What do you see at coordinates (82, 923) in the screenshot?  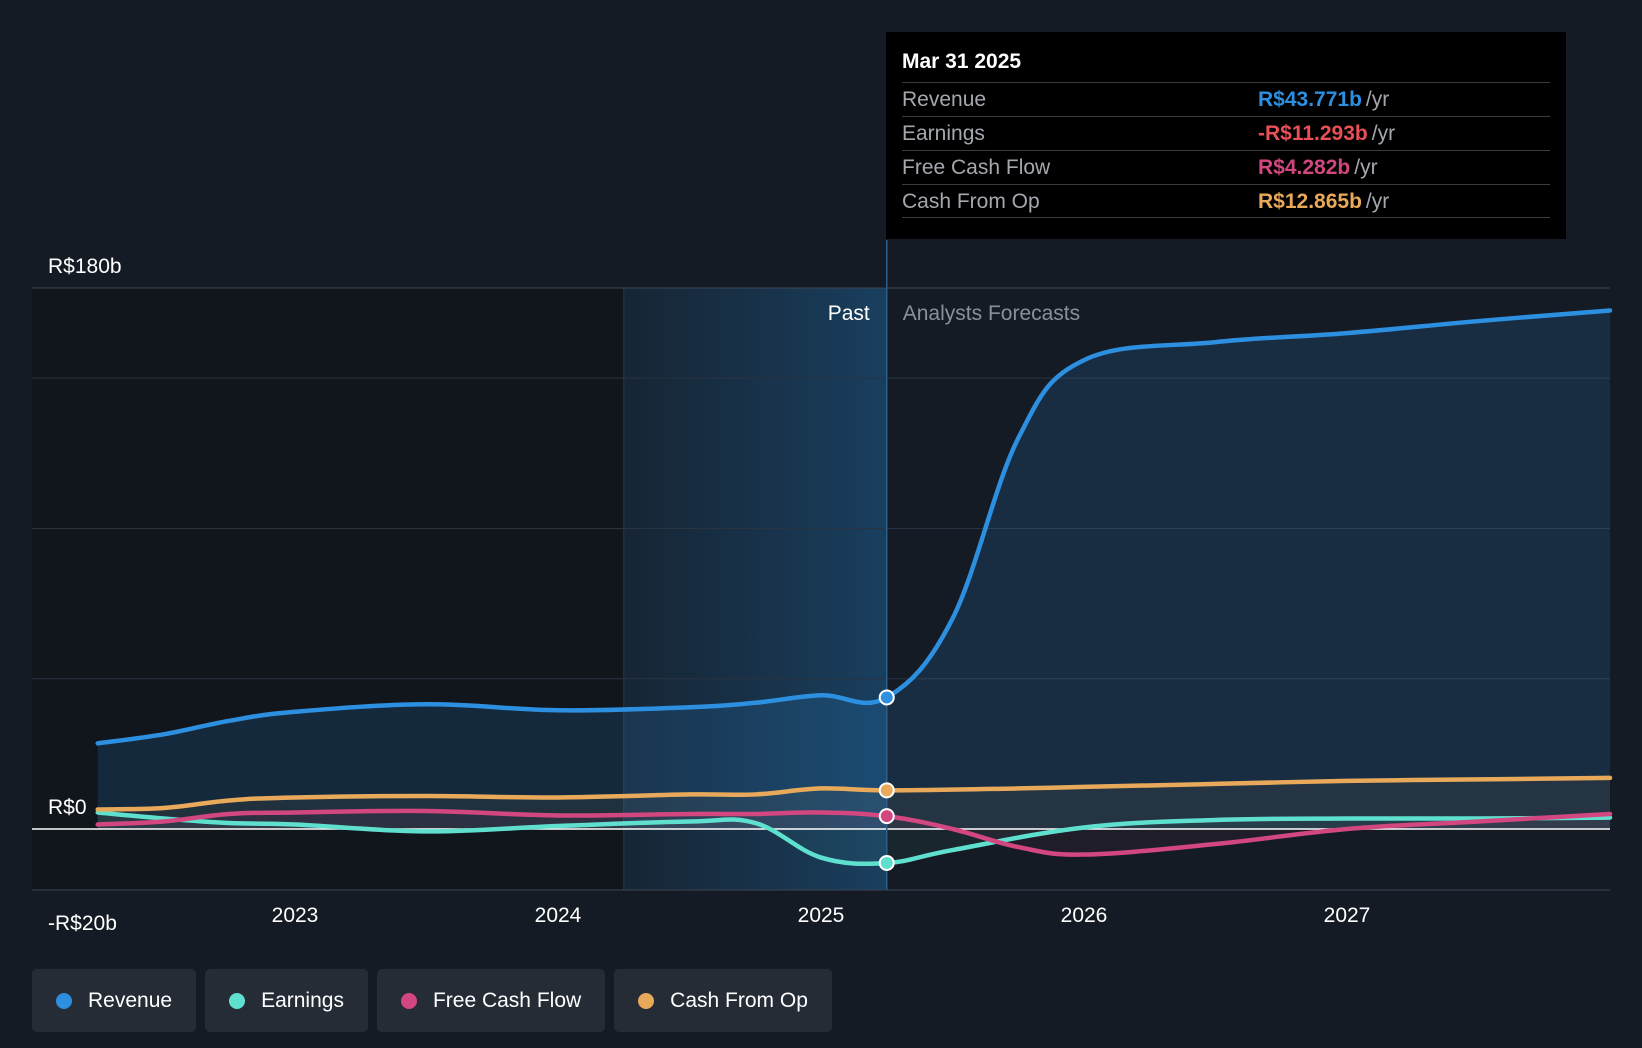 I see `y-tick-label: -R$20b` at bounding box center [82, 923].